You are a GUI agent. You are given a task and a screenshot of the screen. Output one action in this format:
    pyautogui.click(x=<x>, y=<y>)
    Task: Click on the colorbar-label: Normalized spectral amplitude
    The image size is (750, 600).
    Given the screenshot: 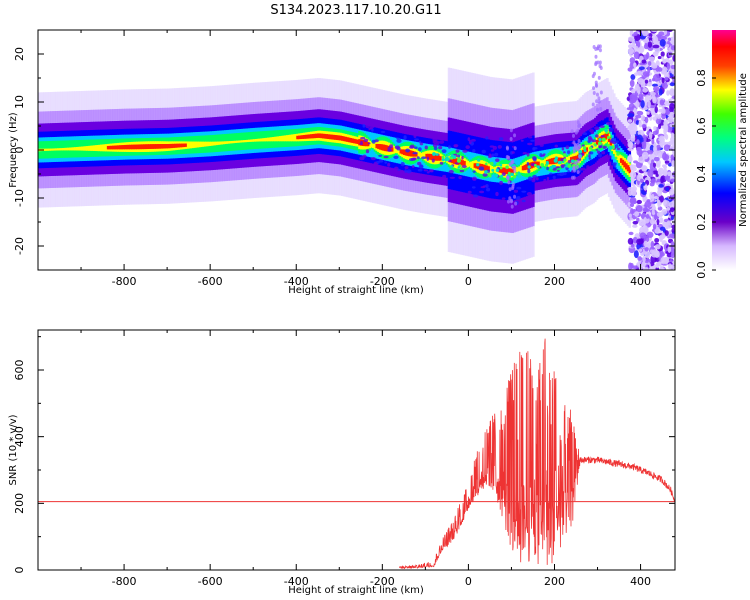 What is the action you would take?
    pyautogui.click(x=743, y=150)
    